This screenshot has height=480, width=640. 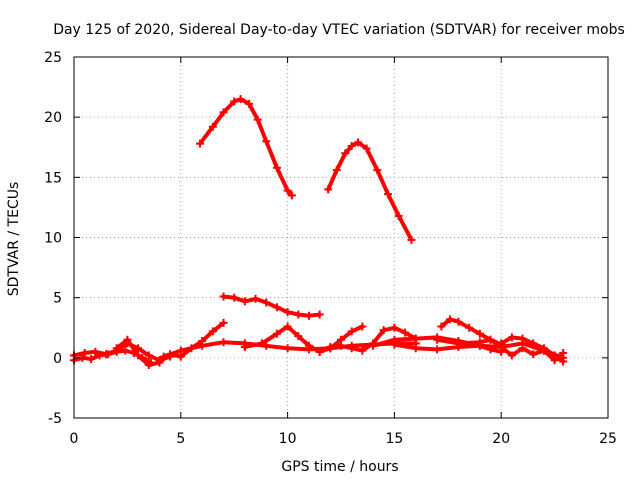 What do you see at coordinates (57, 359) in the screenshot?
I see `y-tick-label: 0` at bounding box center [57, 359].